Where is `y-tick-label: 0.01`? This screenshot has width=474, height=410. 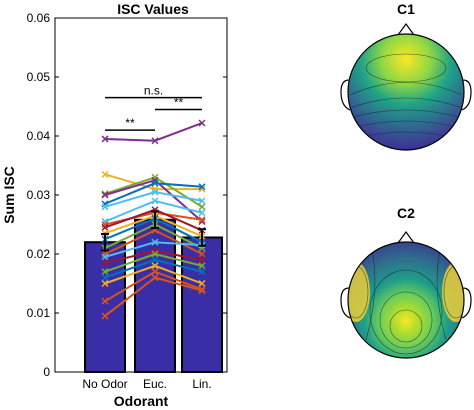 y-tick-label: 0.01 is located at coordinates (39, 313).